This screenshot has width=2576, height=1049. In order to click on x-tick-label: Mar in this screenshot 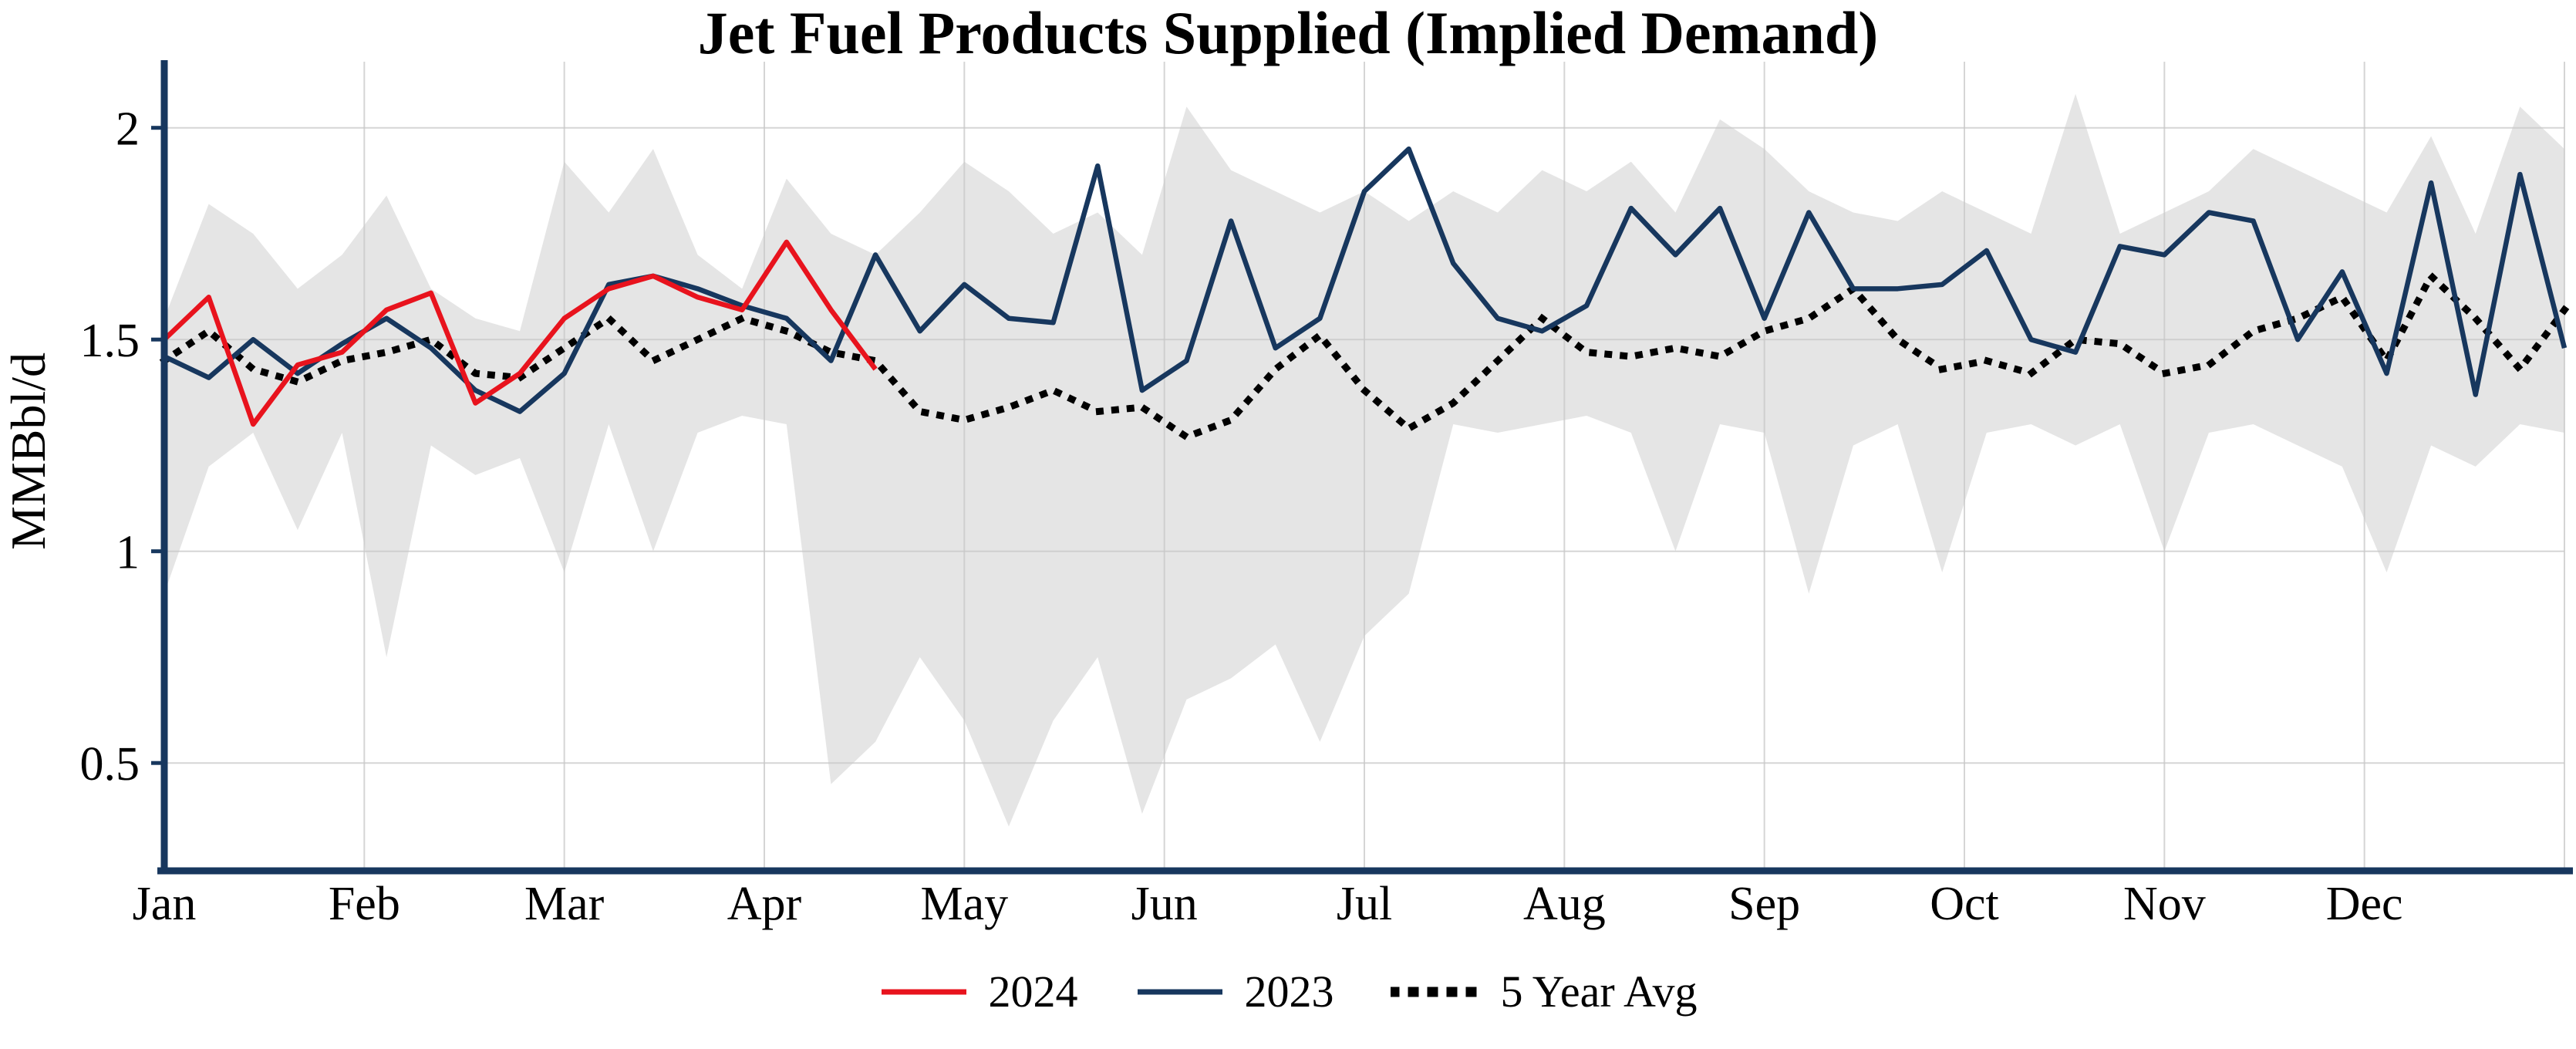, I will do `click(564, 904)`.